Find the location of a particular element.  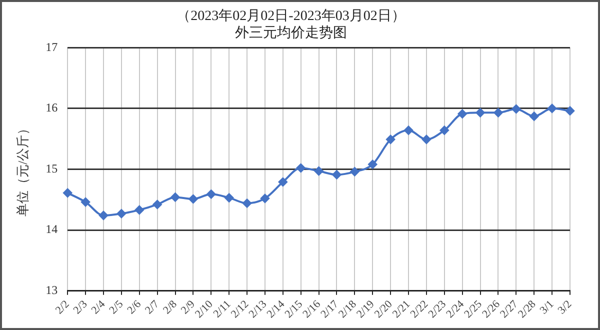

y-axis-title: 单位（元/公斤） is located at coordinates (22, 169).